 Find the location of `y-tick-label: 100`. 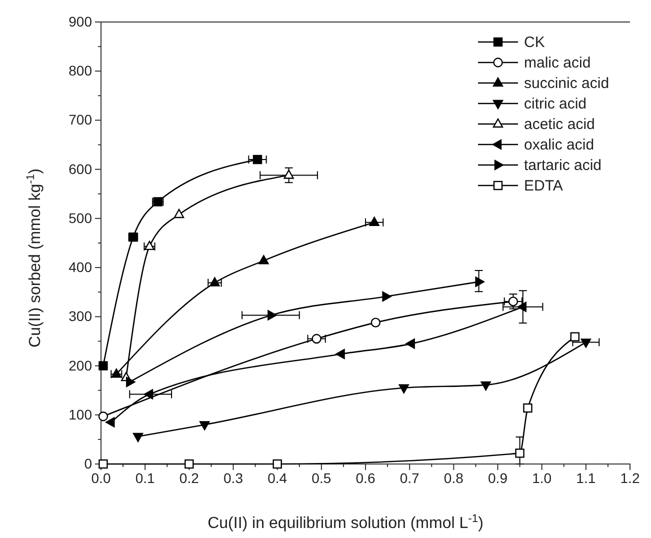

y-tick-label: 100 is located at coordinates (80, 414).